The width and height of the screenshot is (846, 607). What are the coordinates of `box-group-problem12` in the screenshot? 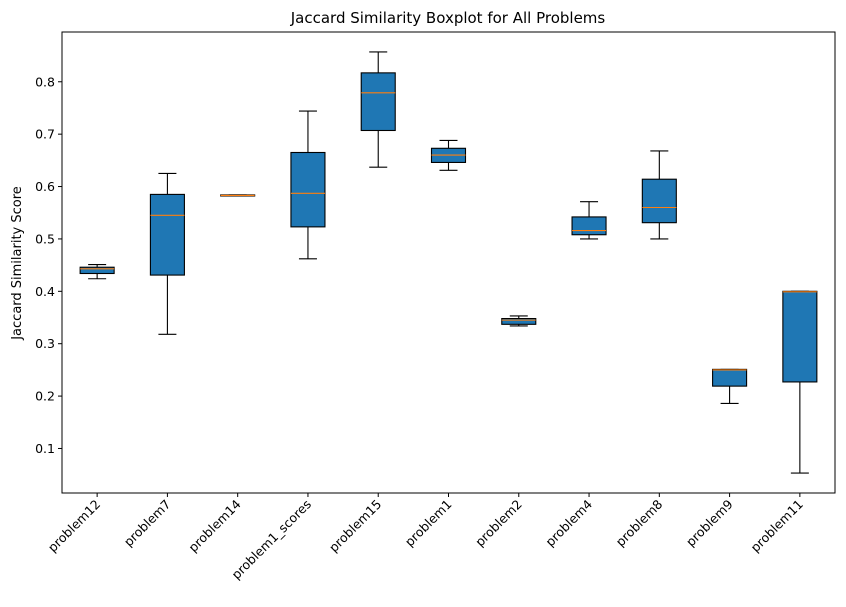 It's located at (97, 272).